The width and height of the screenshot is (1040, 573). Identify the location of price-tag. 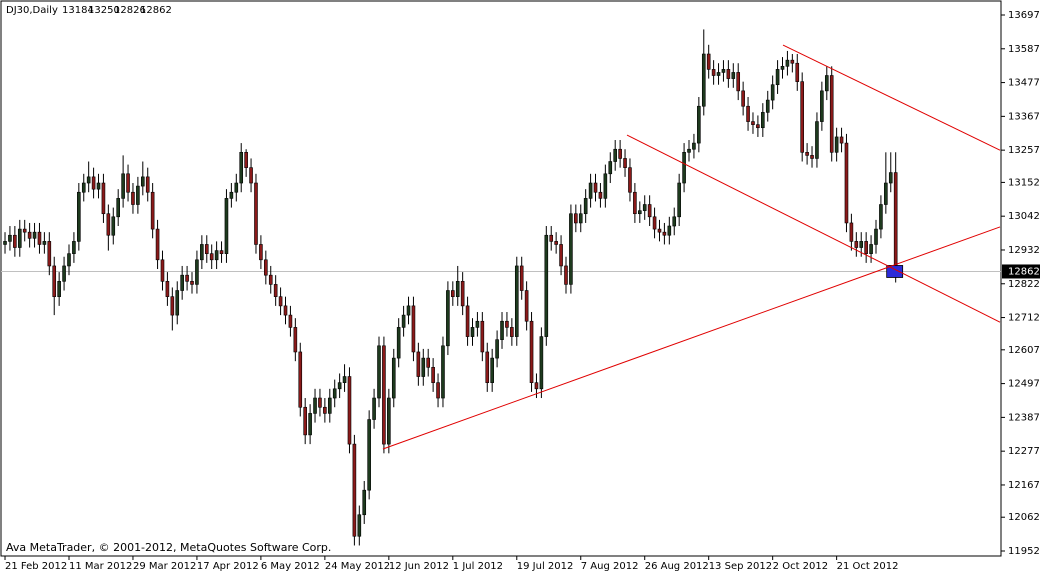
(1021, 271).